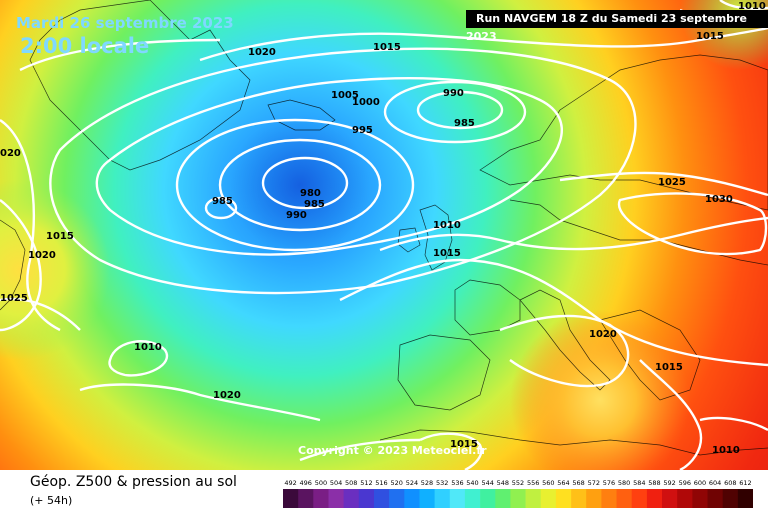  I want to click on legend-value: 544, so click(487, 483).